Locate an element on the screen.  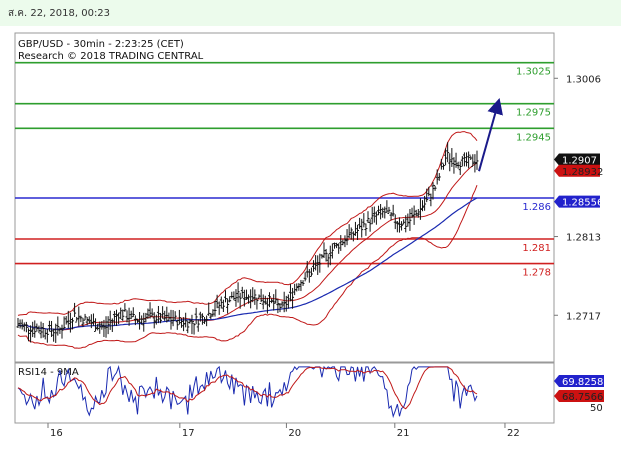
timestamp-bar: ส.ค. 22, 2018, 00:23 is located at coordinates (310, 13).